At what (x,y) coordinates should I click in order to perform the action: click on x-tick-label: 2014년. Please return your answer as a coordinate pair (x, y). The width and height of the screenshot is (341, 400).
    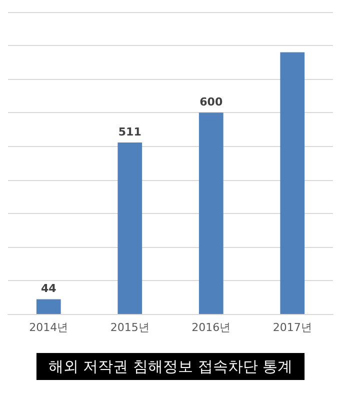
    Looking at the image, I should click on (48, 327).